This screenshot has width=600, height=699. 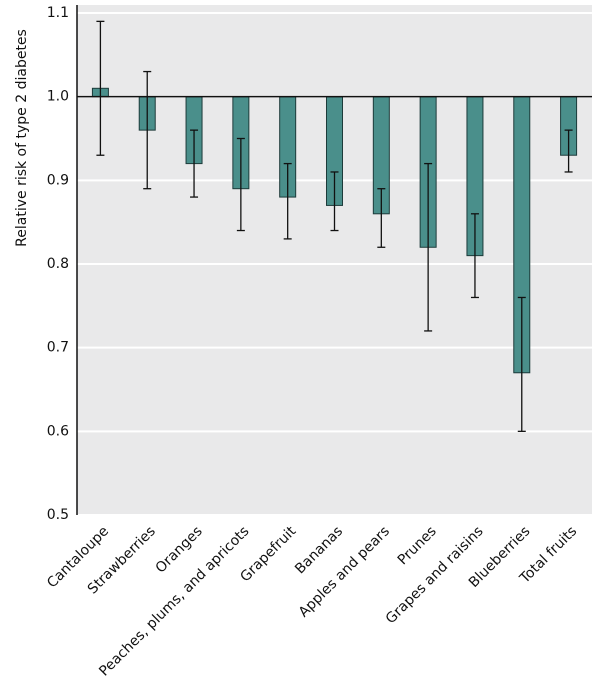 I want to click on y-tick-label: 0.8, so click(x=58, y=264).